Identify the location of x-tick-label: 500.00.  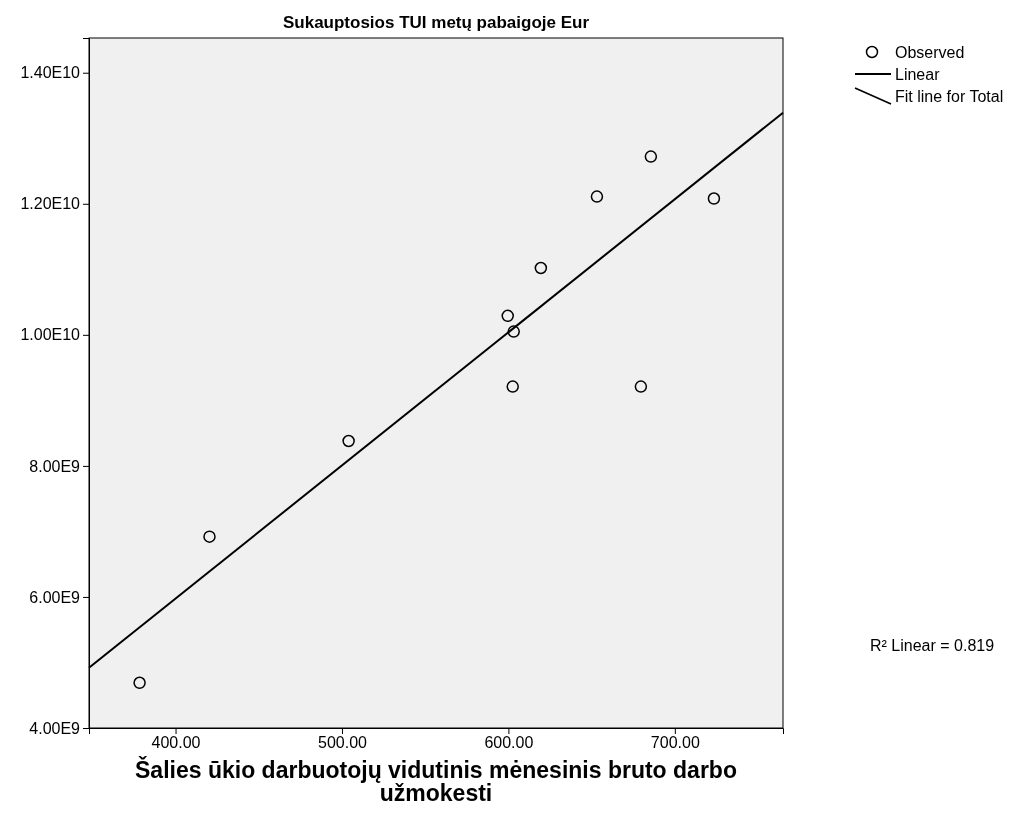
(343, 743).